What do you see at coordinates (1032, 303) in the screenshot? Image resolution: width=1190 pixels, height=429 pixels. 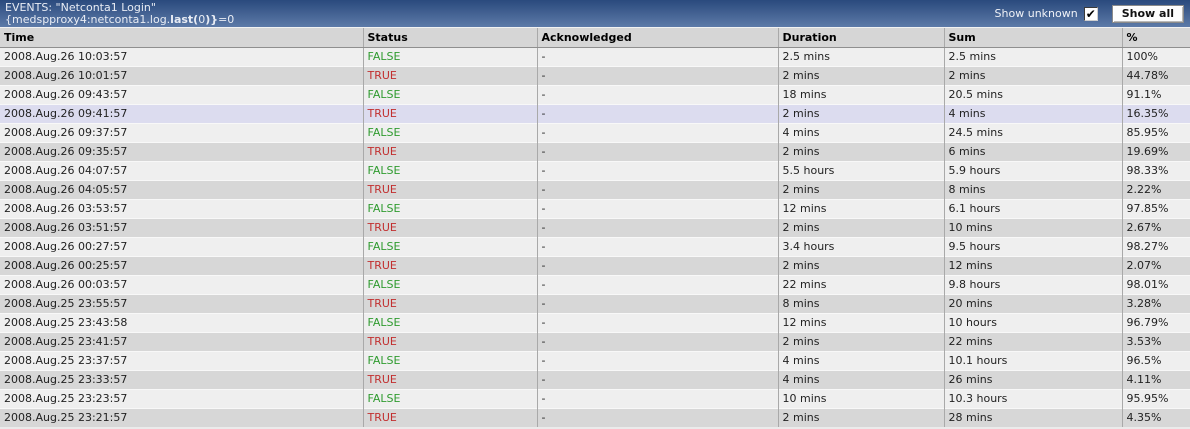 I see `cell-sum: 20 mins` at bounding box center [1032, 303].